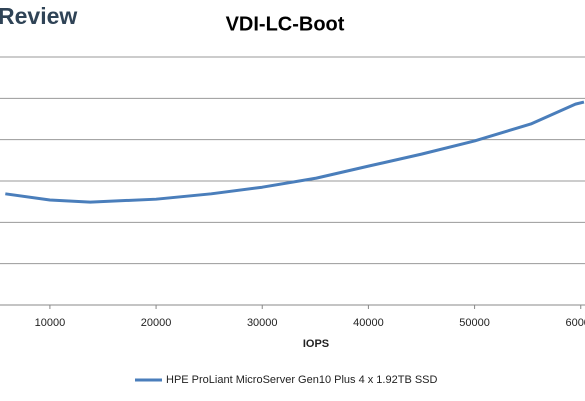 The height and width of the screenshot is (401, 585). I want to click on x-axis-title: IOPS, so click(316, 344).